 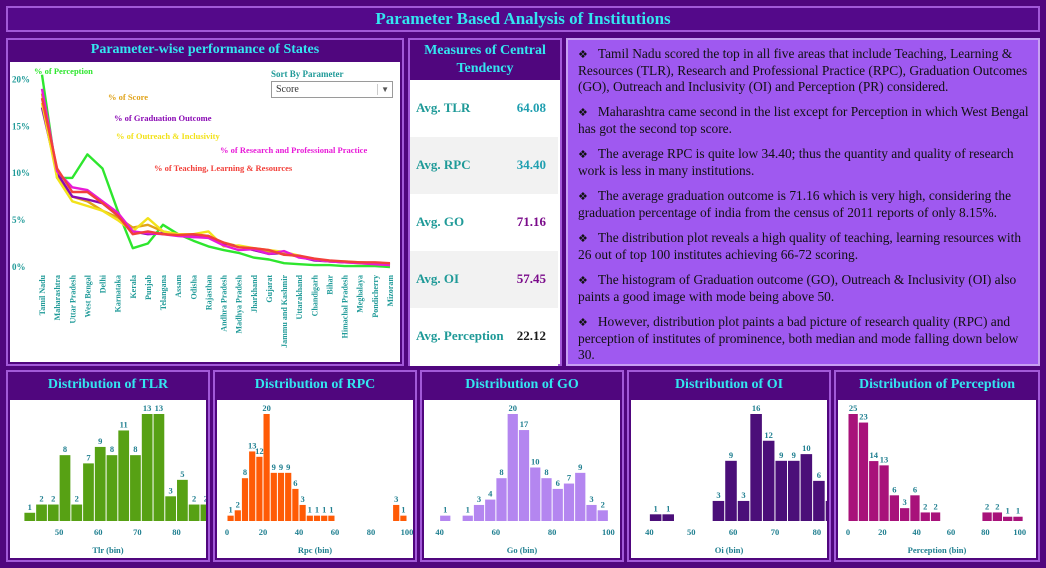 What do you see at coordinates (88, 457) in the screenshot?
I see `data-label: 7` at bounding box center [88, 457].